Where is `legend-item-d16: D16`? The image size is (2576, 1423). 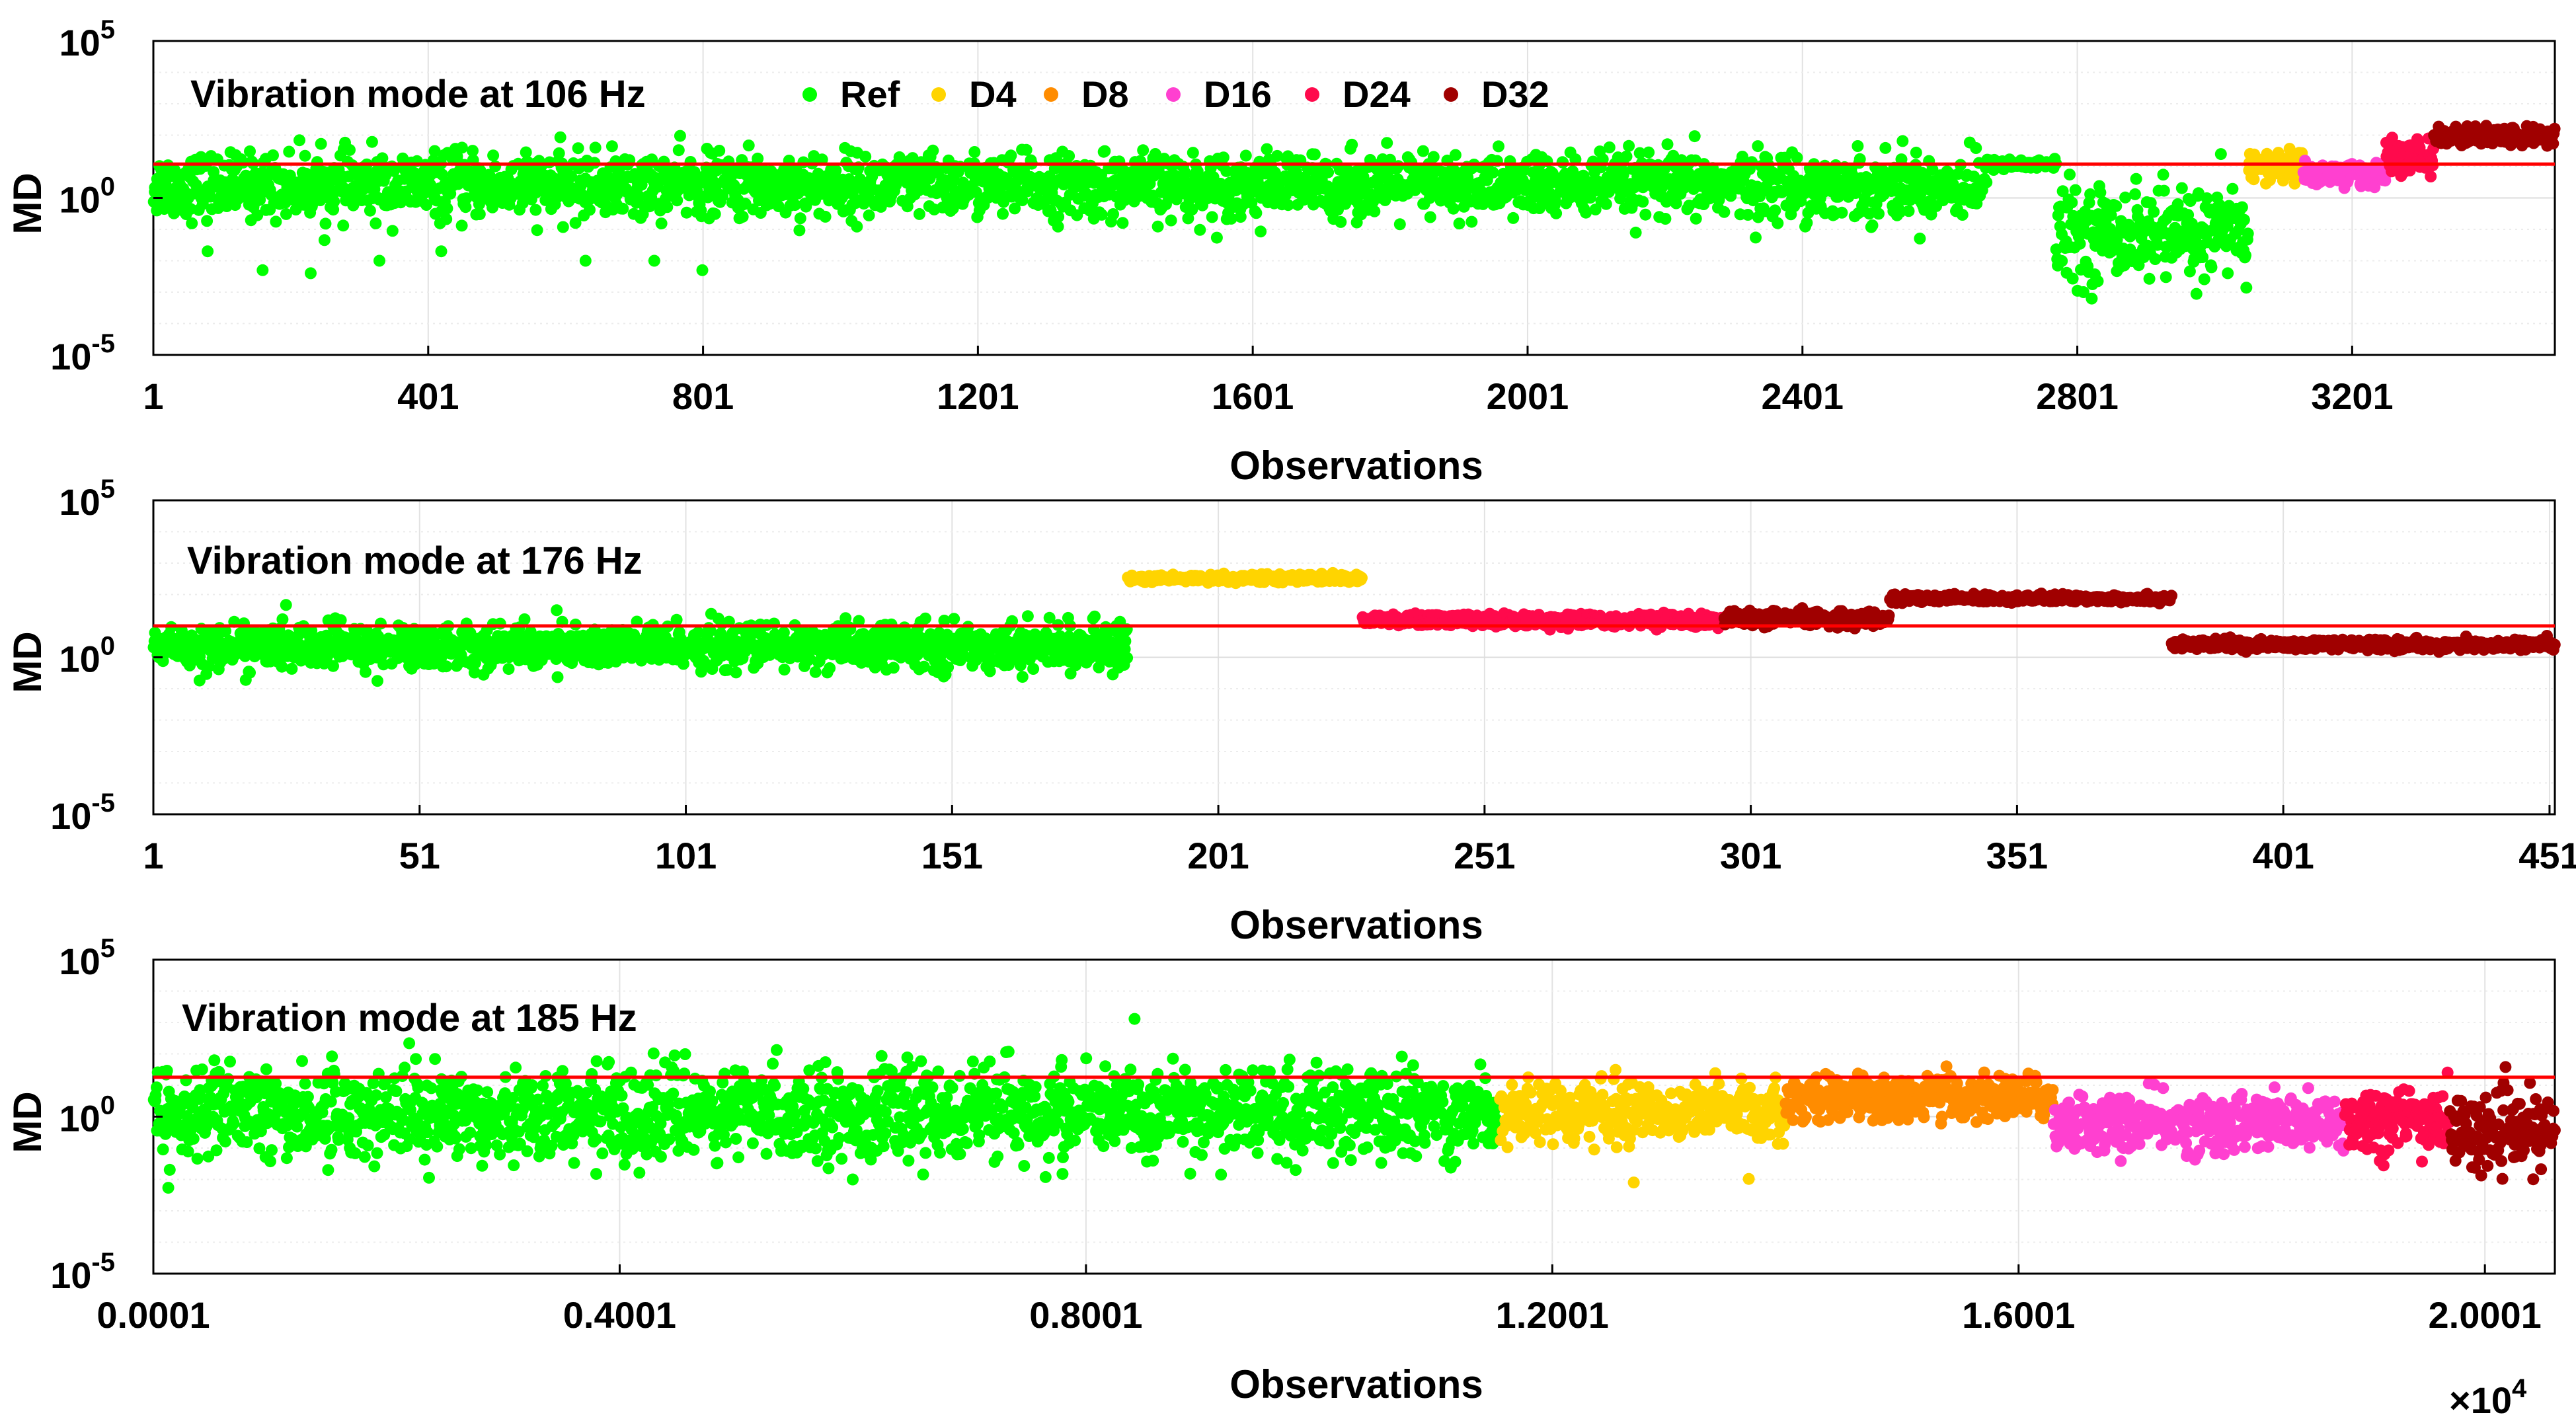
legend-item-d16: D16 is located at coordinates (1219, 94).